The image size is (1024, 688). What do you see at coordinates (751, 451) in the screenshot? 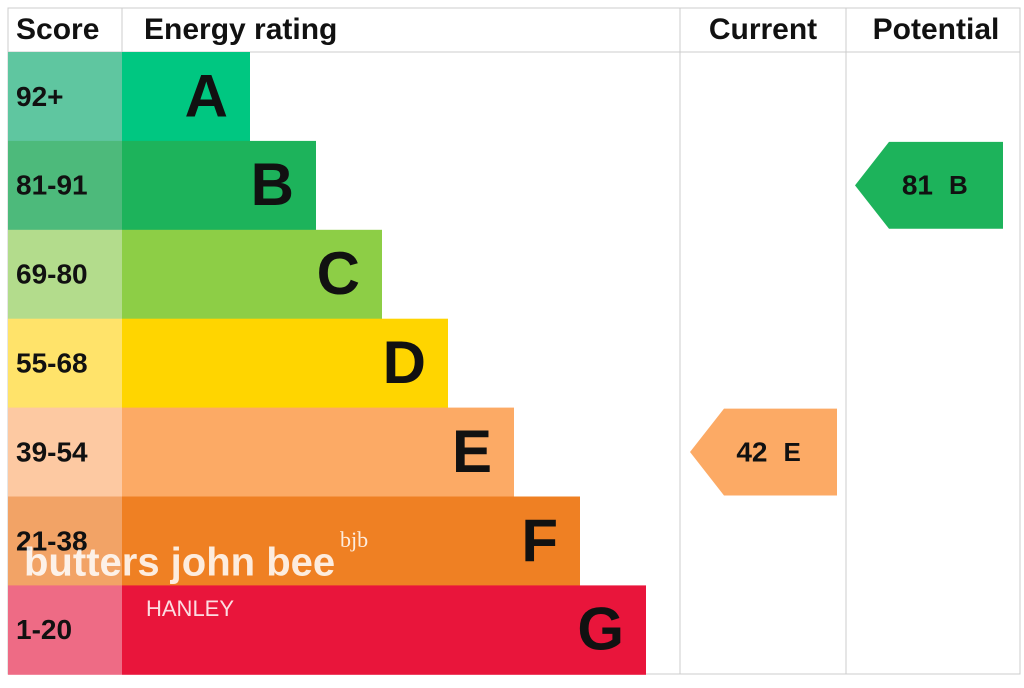
I see `rating-value: 42` at bounding box center [751, 451].